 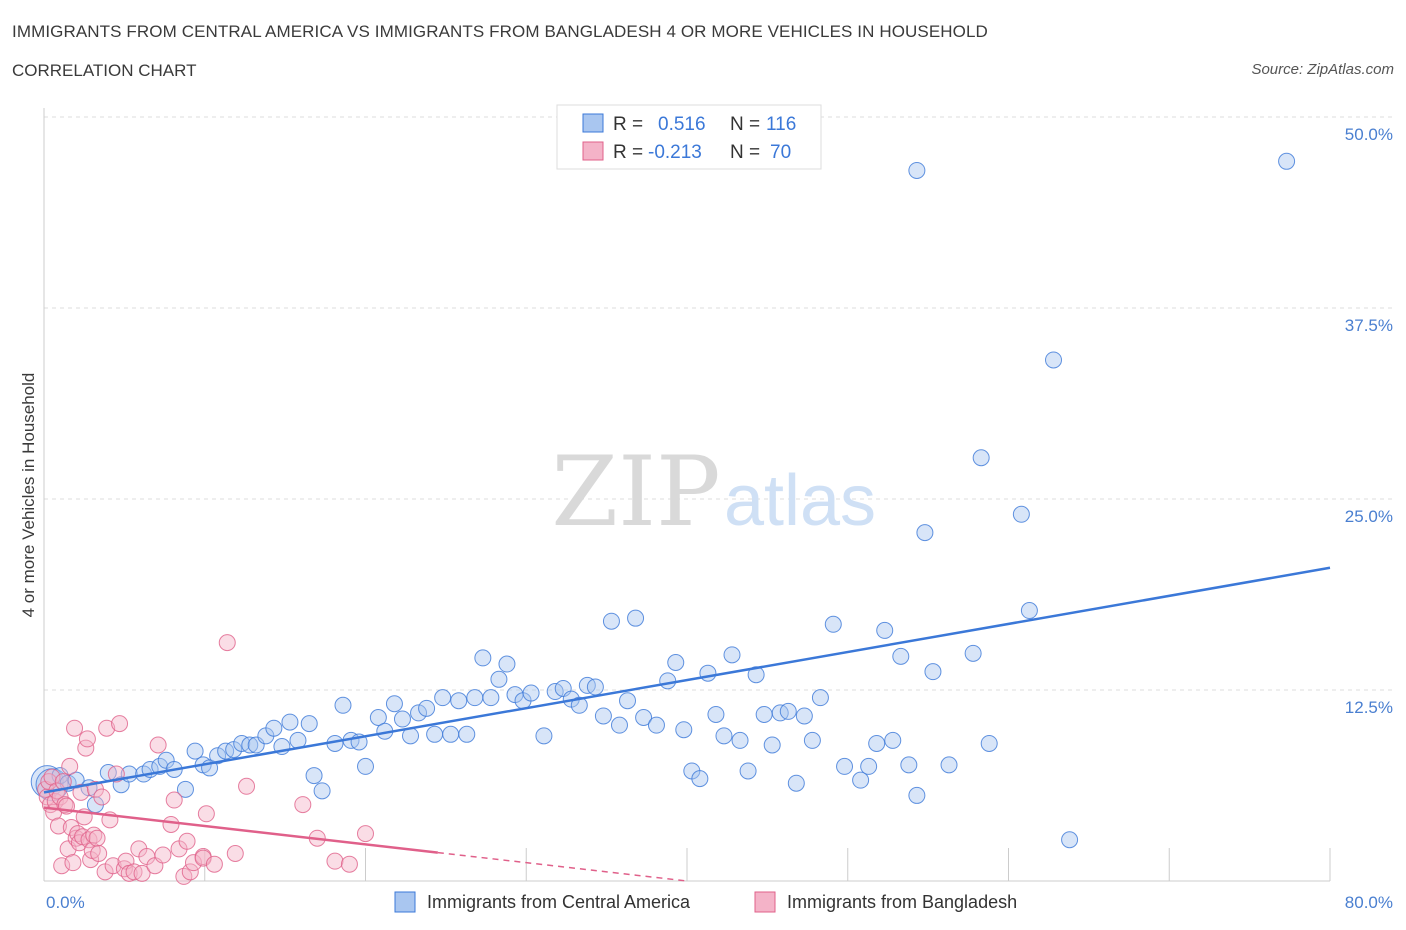 What do you see at coordinates (405, 902) in the screenshot?
I see `bottom-legend-swatch-blue` at bounding box center [405, 902].